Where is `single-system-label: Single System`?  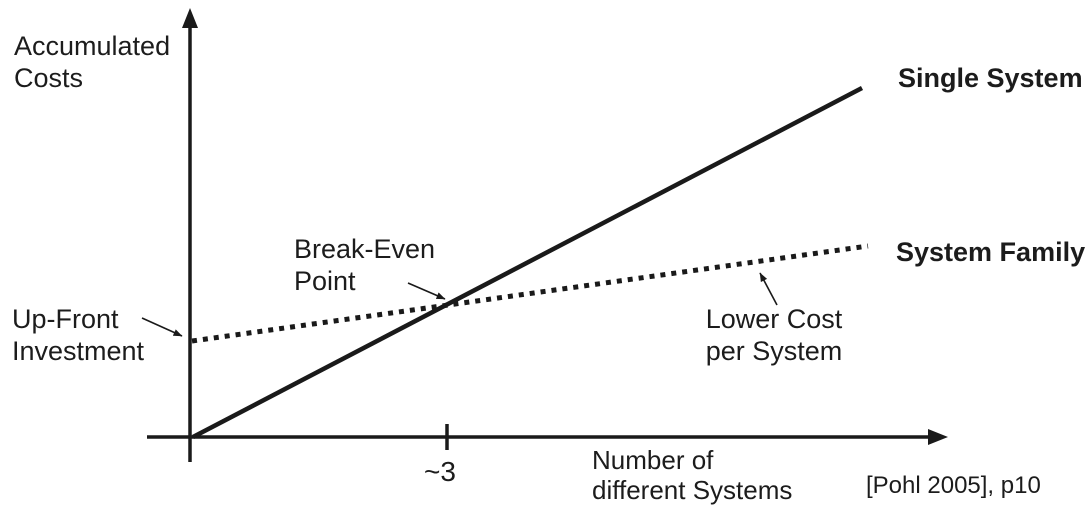 single-system-label: Single System is located at coordinates (990, 78).